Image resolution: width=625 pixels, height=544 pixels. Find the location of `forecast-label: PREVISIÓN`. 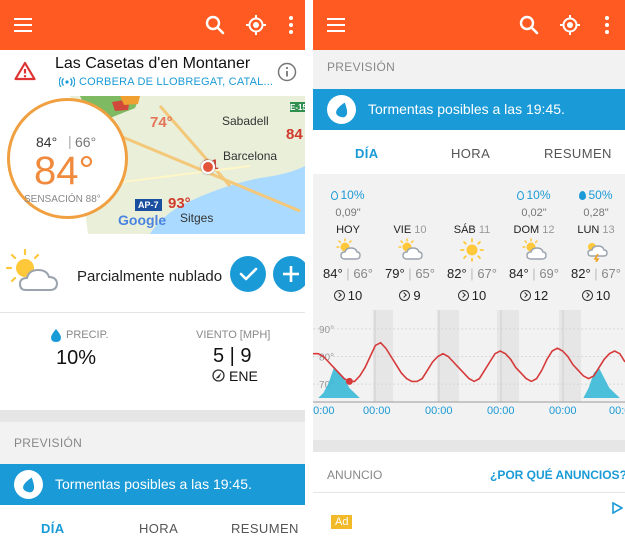

forecast-label: PREVISIÓN is located at coordinates (48, 443).